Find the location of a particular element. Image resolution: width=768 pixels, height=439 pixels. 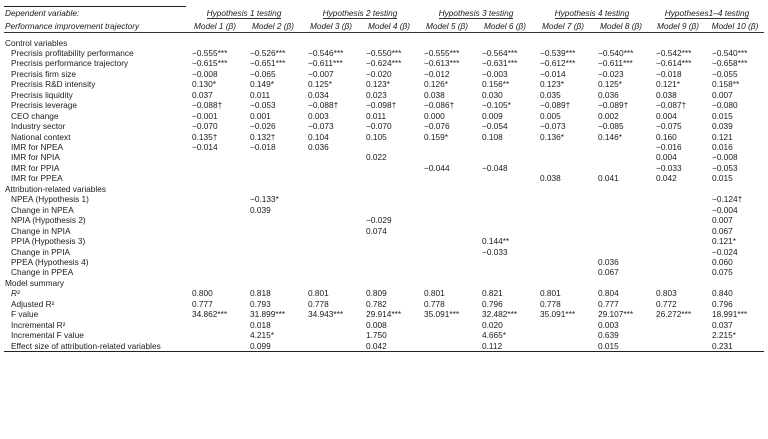

coefficient-cell: −0.133* is located at coordinates (264, 199).